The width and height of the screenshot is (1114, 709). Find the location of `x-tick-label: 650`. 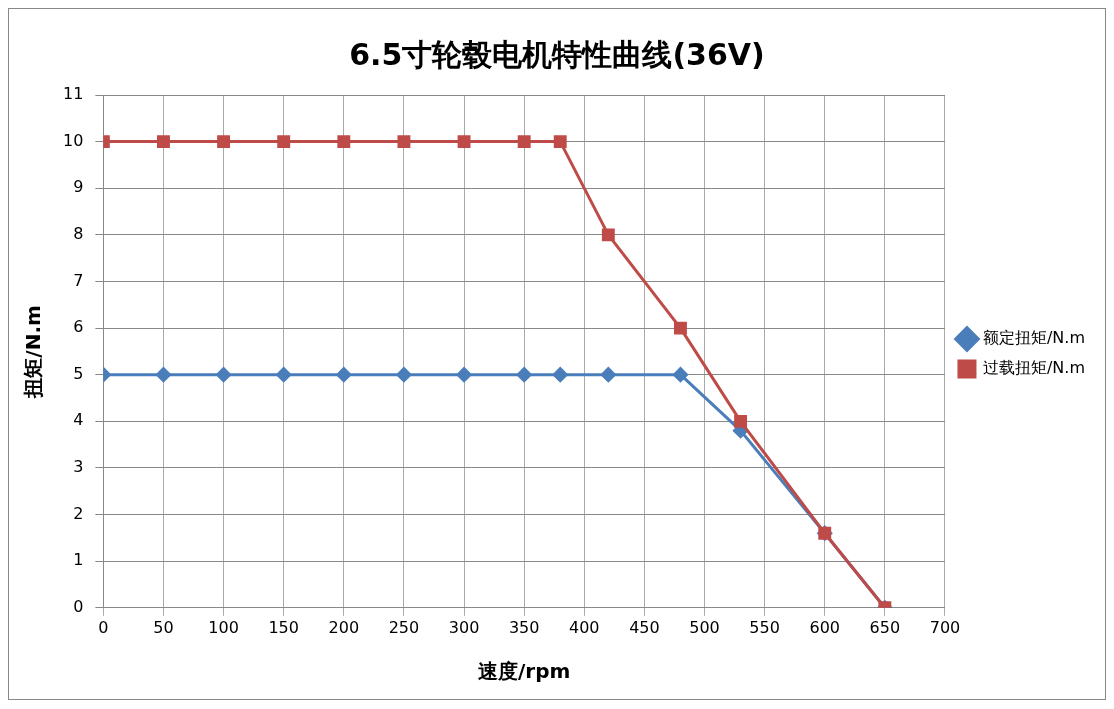

x-tick-label: 650 is located at coordinates (885, 627).